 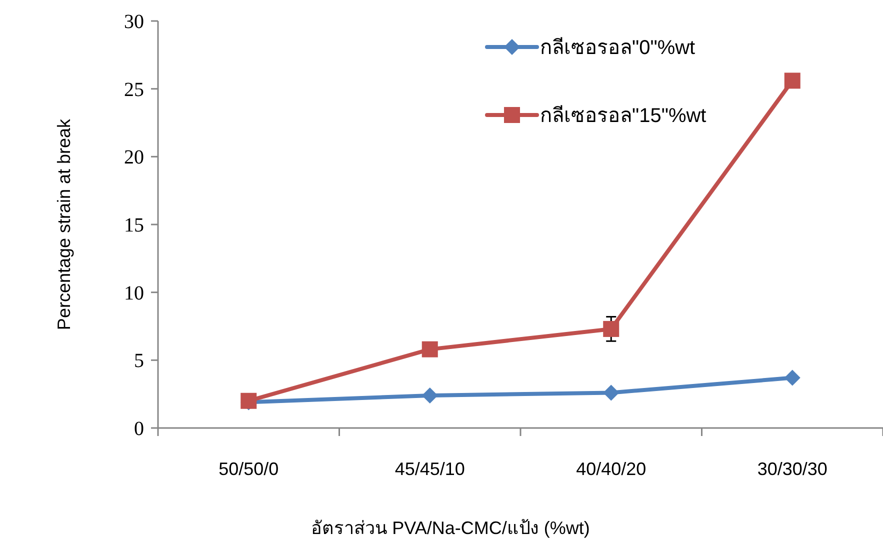 What do you see at coordinates (134, 22) in the screenshot?
I see `y-tick-label: 30` at bounding box center [134, 22].